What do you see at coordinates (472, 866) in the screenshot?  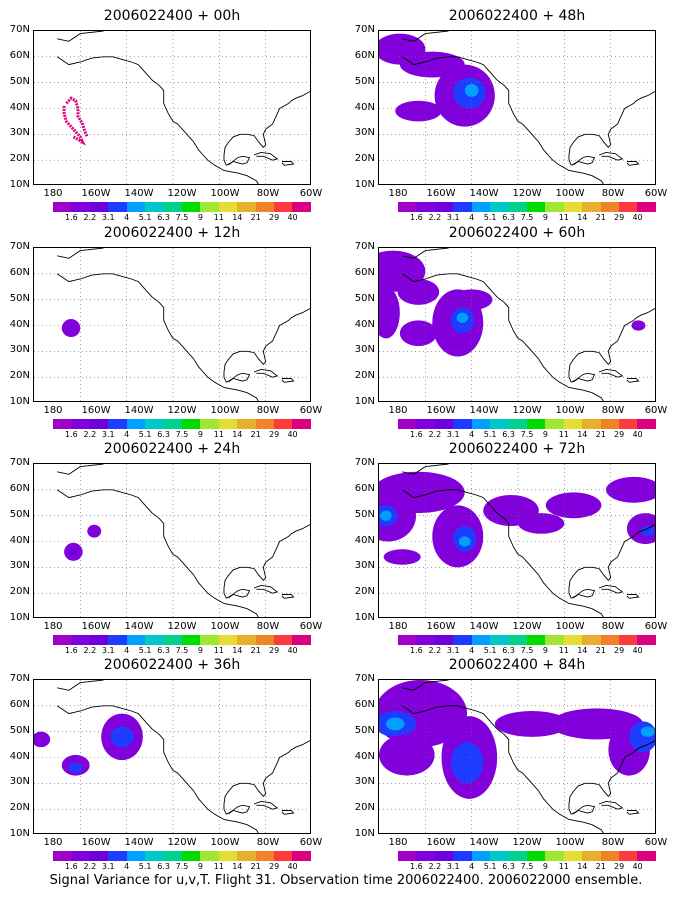 I see `colorbar-label: 4` at bounding box center [472, 866].